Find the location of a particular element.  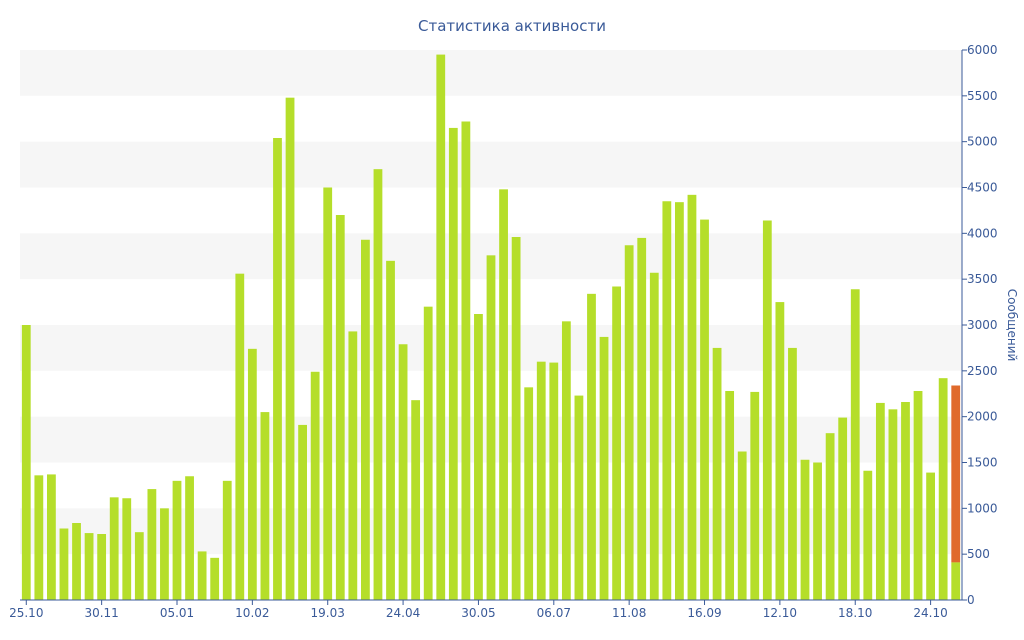

y-tick-label: 4500 is located at coordinates (982, 188).